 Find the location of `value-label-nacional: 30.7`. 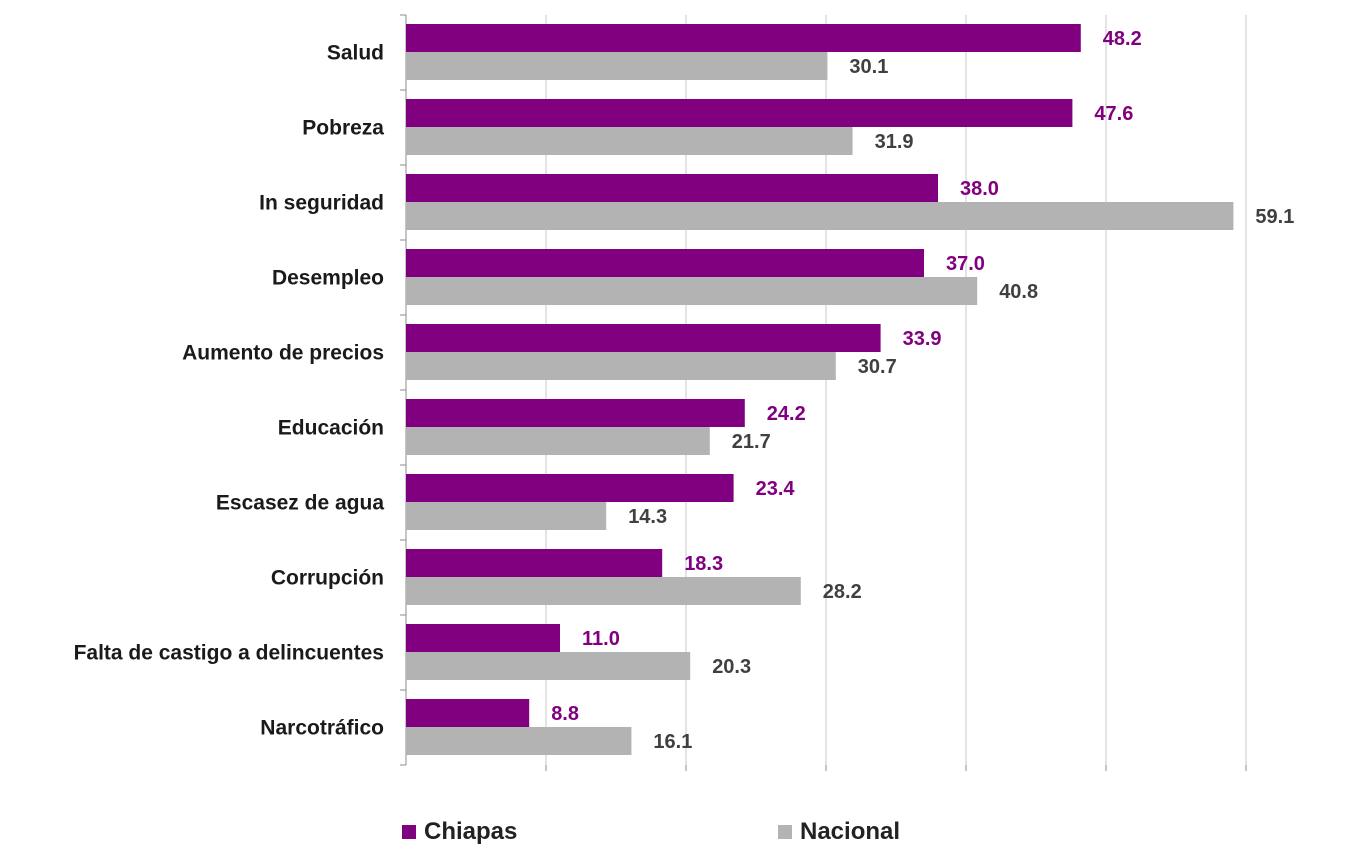

value-label-nacional: 30.7 is located at coordinates (877, 367).